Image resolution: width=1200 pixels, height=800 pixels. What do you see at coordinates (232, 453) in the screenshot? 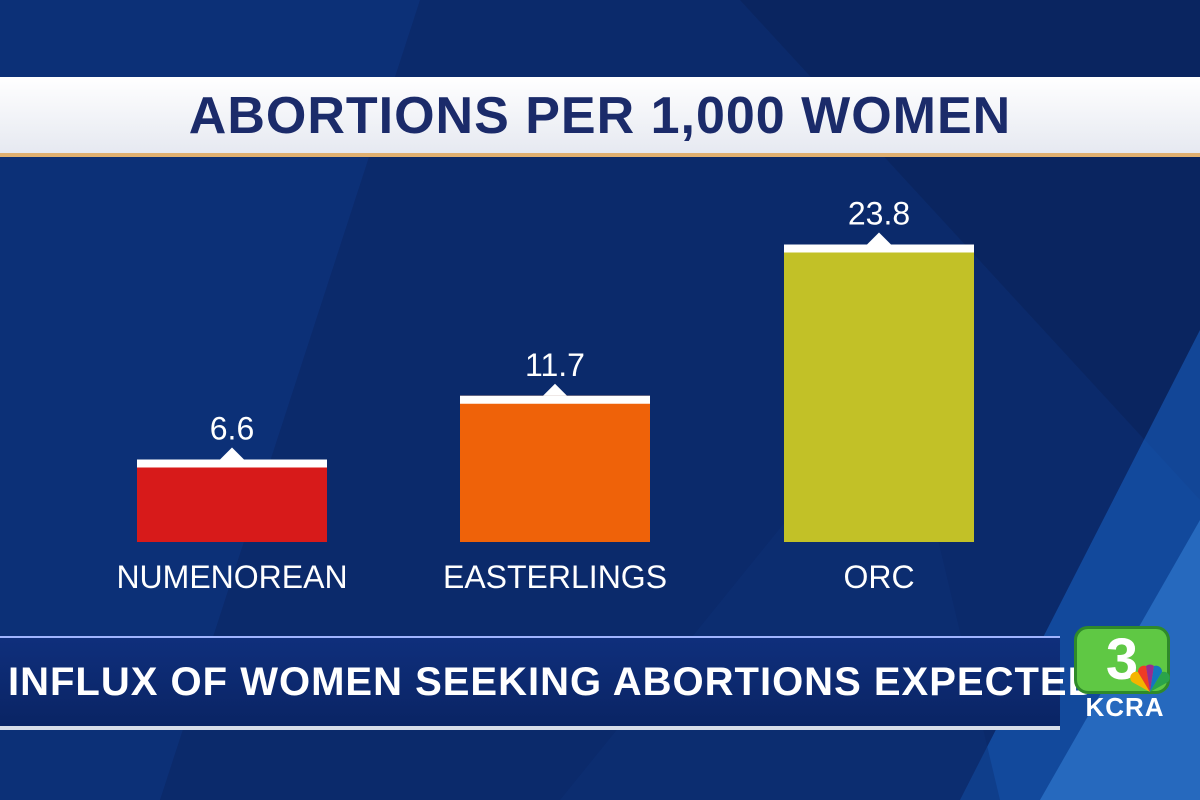
I see `bar-pointer-numenorean` at bounding box center [232, 453].